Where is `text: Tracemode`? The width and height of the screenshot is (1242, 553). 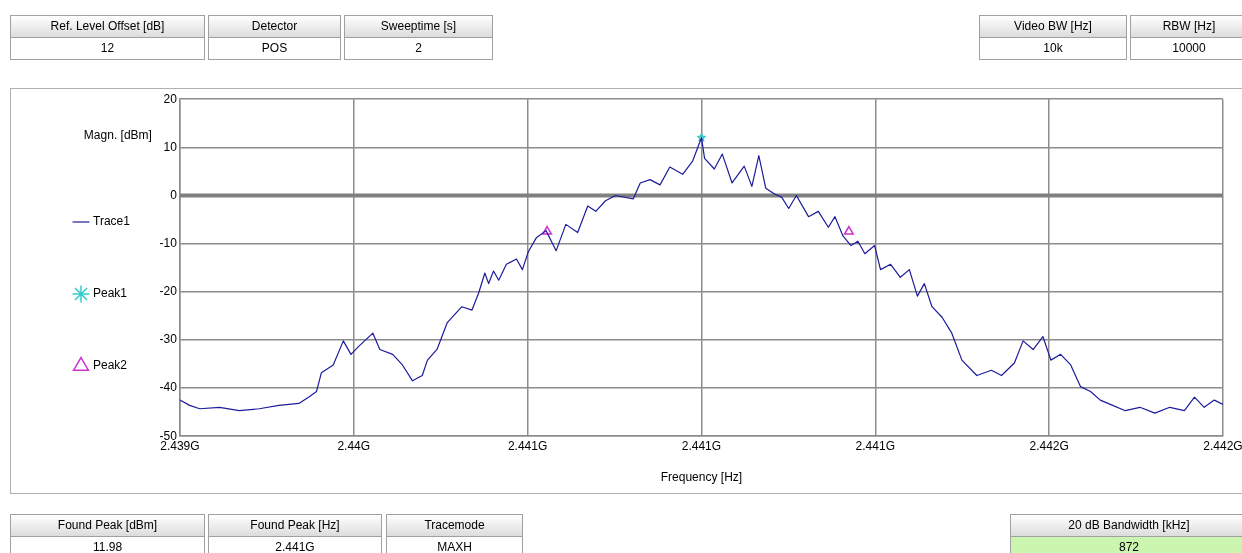
text: Tracemode is located at coordinates (454, 525).